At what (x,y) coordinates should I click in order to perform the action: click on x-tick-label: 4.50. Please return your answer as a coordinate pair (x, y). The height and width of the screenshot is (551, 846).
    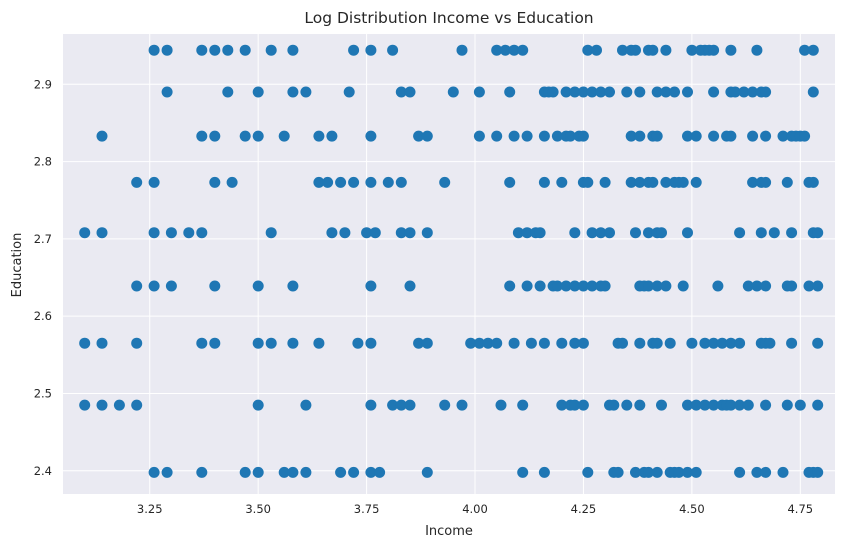
    Looking at the image, I should click on (692, 509).